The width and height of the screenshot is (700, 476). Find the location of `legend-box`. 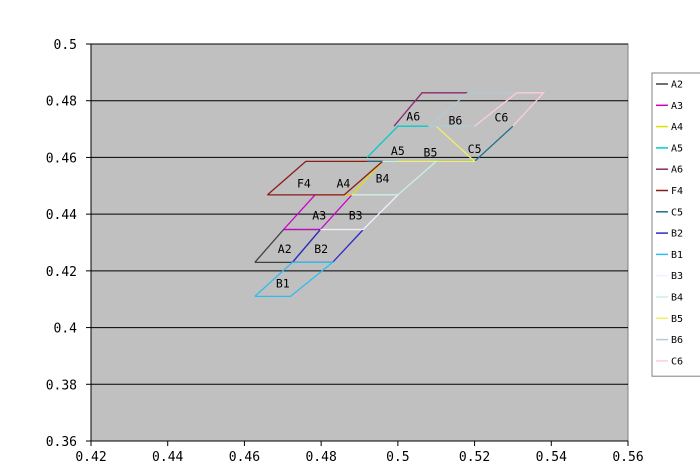

legend-box is located at coordinates (675, 224).